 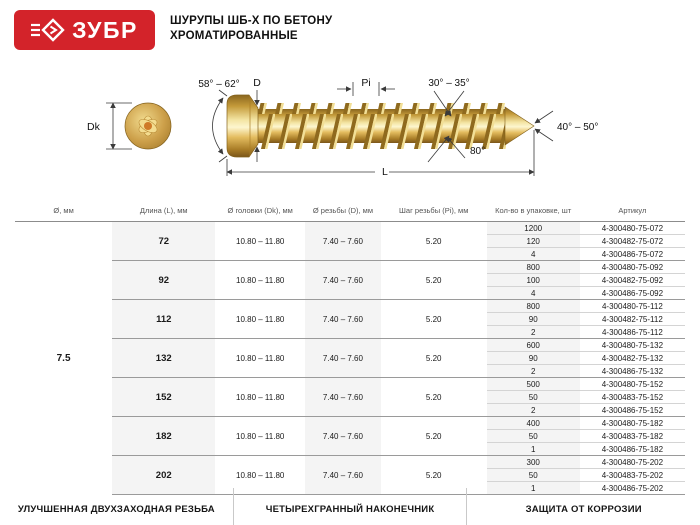 What do you see at coordinates (119, 126) in the screenshot?
I see `dk-dimension` at bounding box center [119, 126].